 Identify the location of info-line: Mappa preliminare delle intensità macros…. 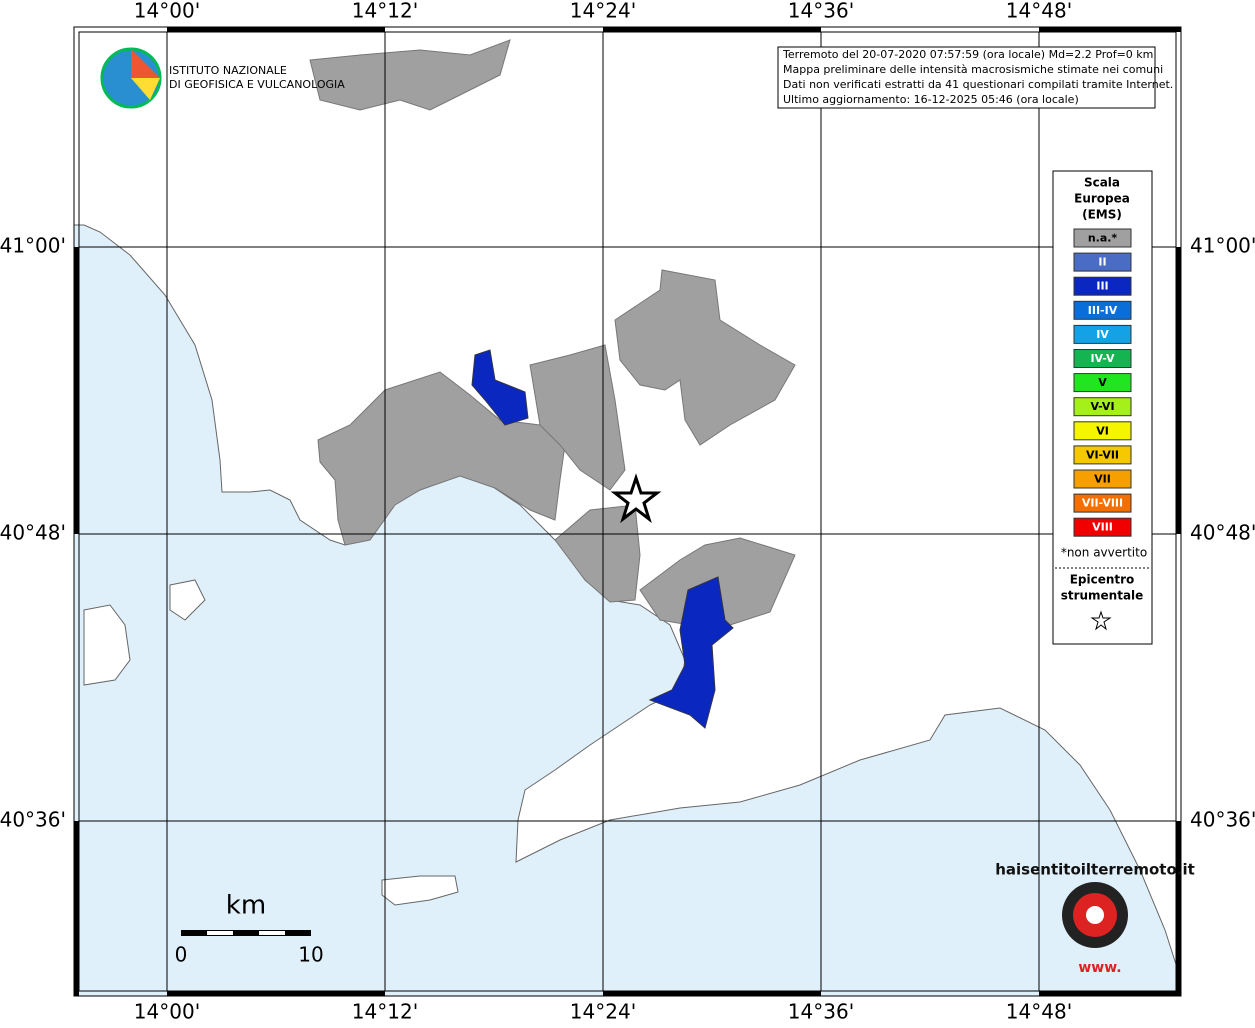
(973, 69).